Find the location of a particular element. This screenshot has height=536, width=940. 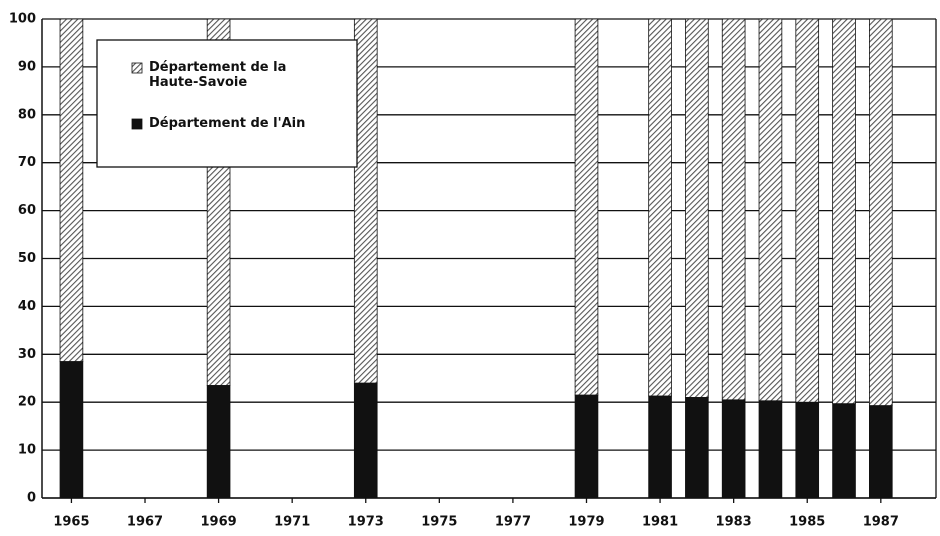

y-tick-label: 20 is located at coordinates (27, 402).